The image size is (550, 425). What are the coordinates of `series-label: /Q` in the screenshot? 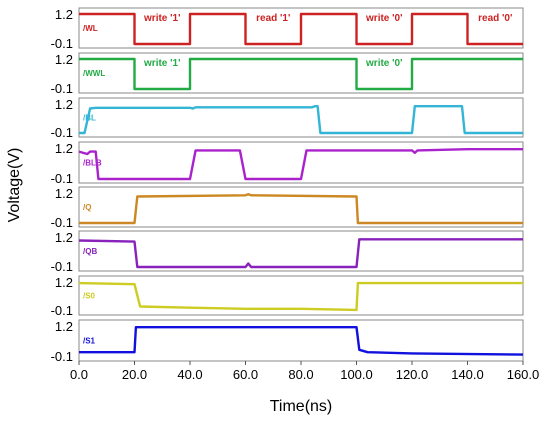 It's located at (87, 207).